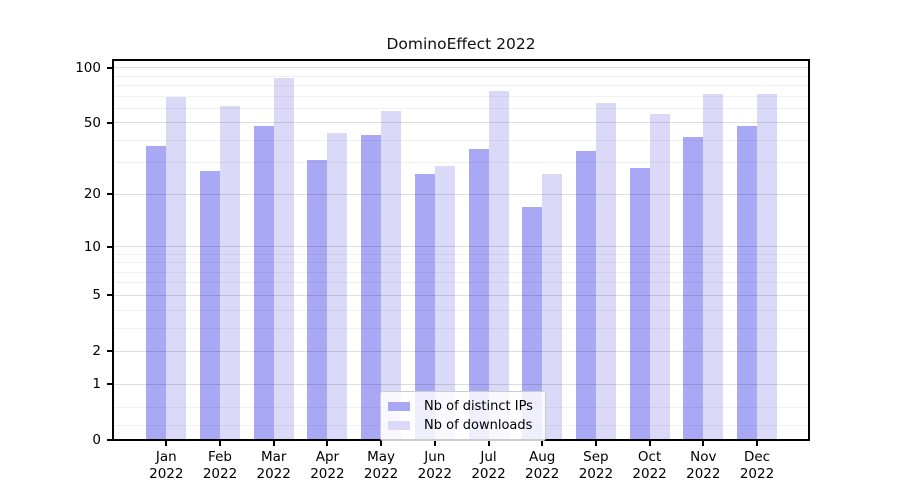 This screenshot has width=900, height=500. What do you see at coordinates (381, 443) in the screenshot?
I see `x-tick-mark-may` at bounding box center [381, 443].